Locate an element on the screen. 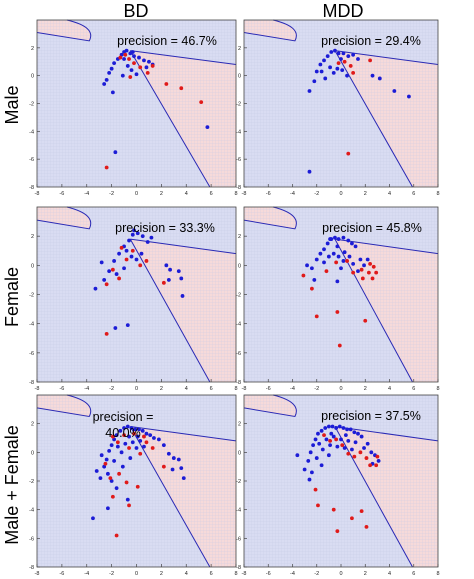  y-tick-label: -4 is located at coordinates (238, 132).